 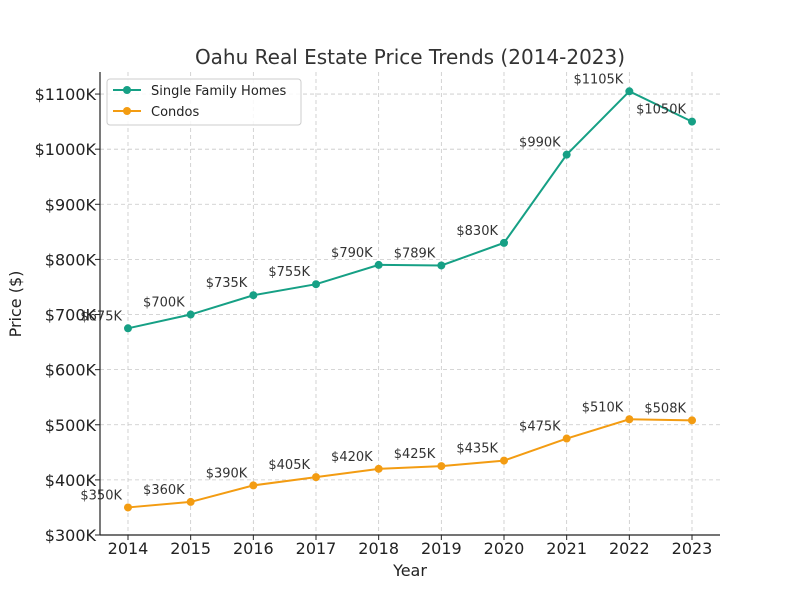 What do you see at coordinates (316, 548) in the screenshot?
I see `x-tick-label: 2017` at bounding box center [316, 548].